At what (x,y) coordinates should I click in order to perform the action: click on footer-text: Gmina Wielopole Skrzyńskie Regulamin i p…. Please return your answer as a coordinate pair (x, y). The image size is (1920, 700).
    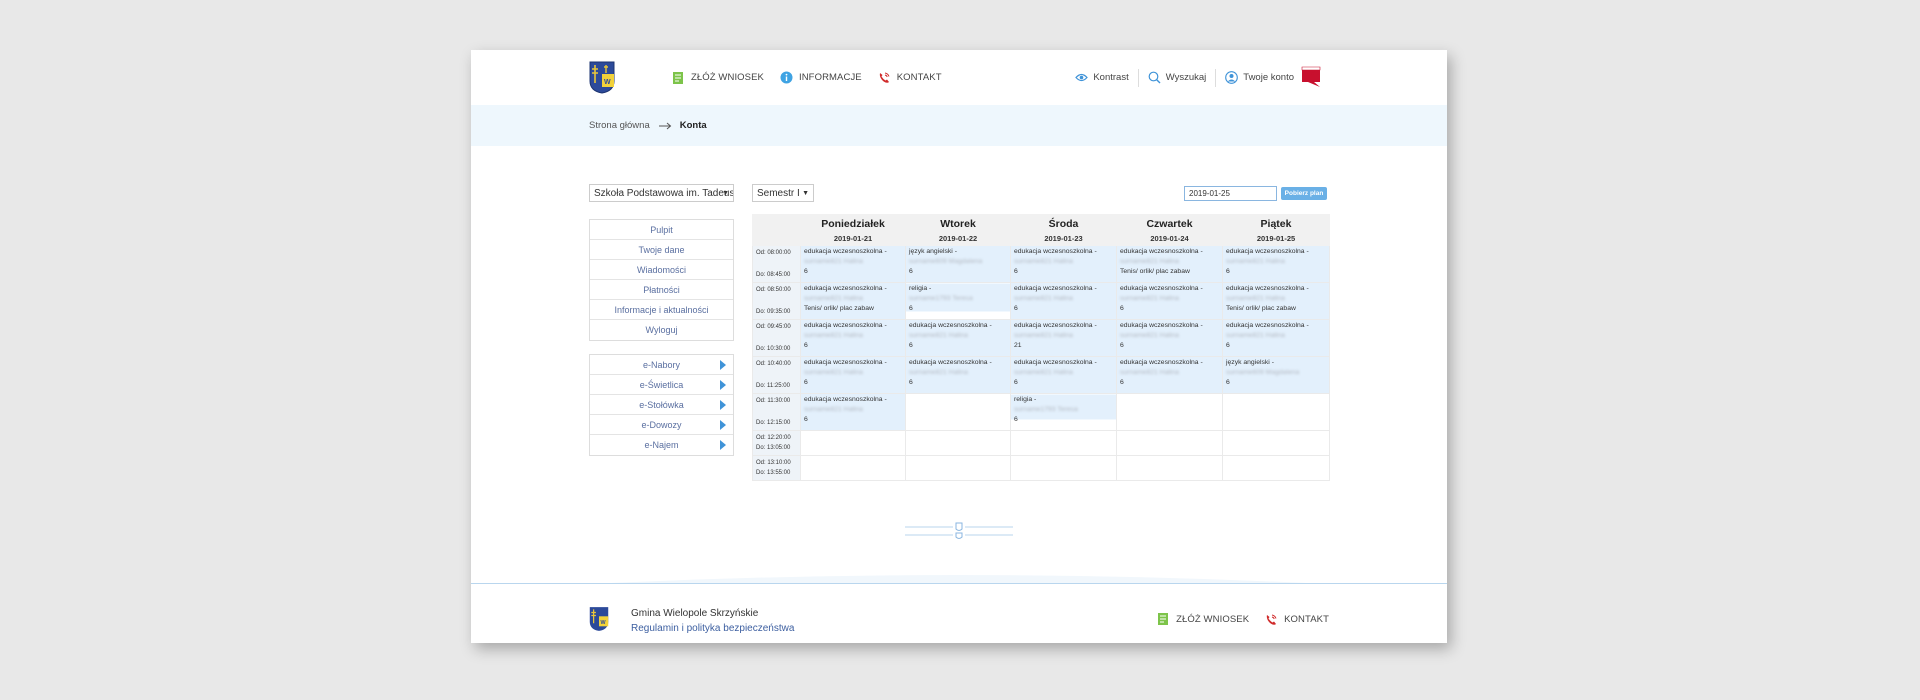
    Looking at the image, I should click on (712, 621).